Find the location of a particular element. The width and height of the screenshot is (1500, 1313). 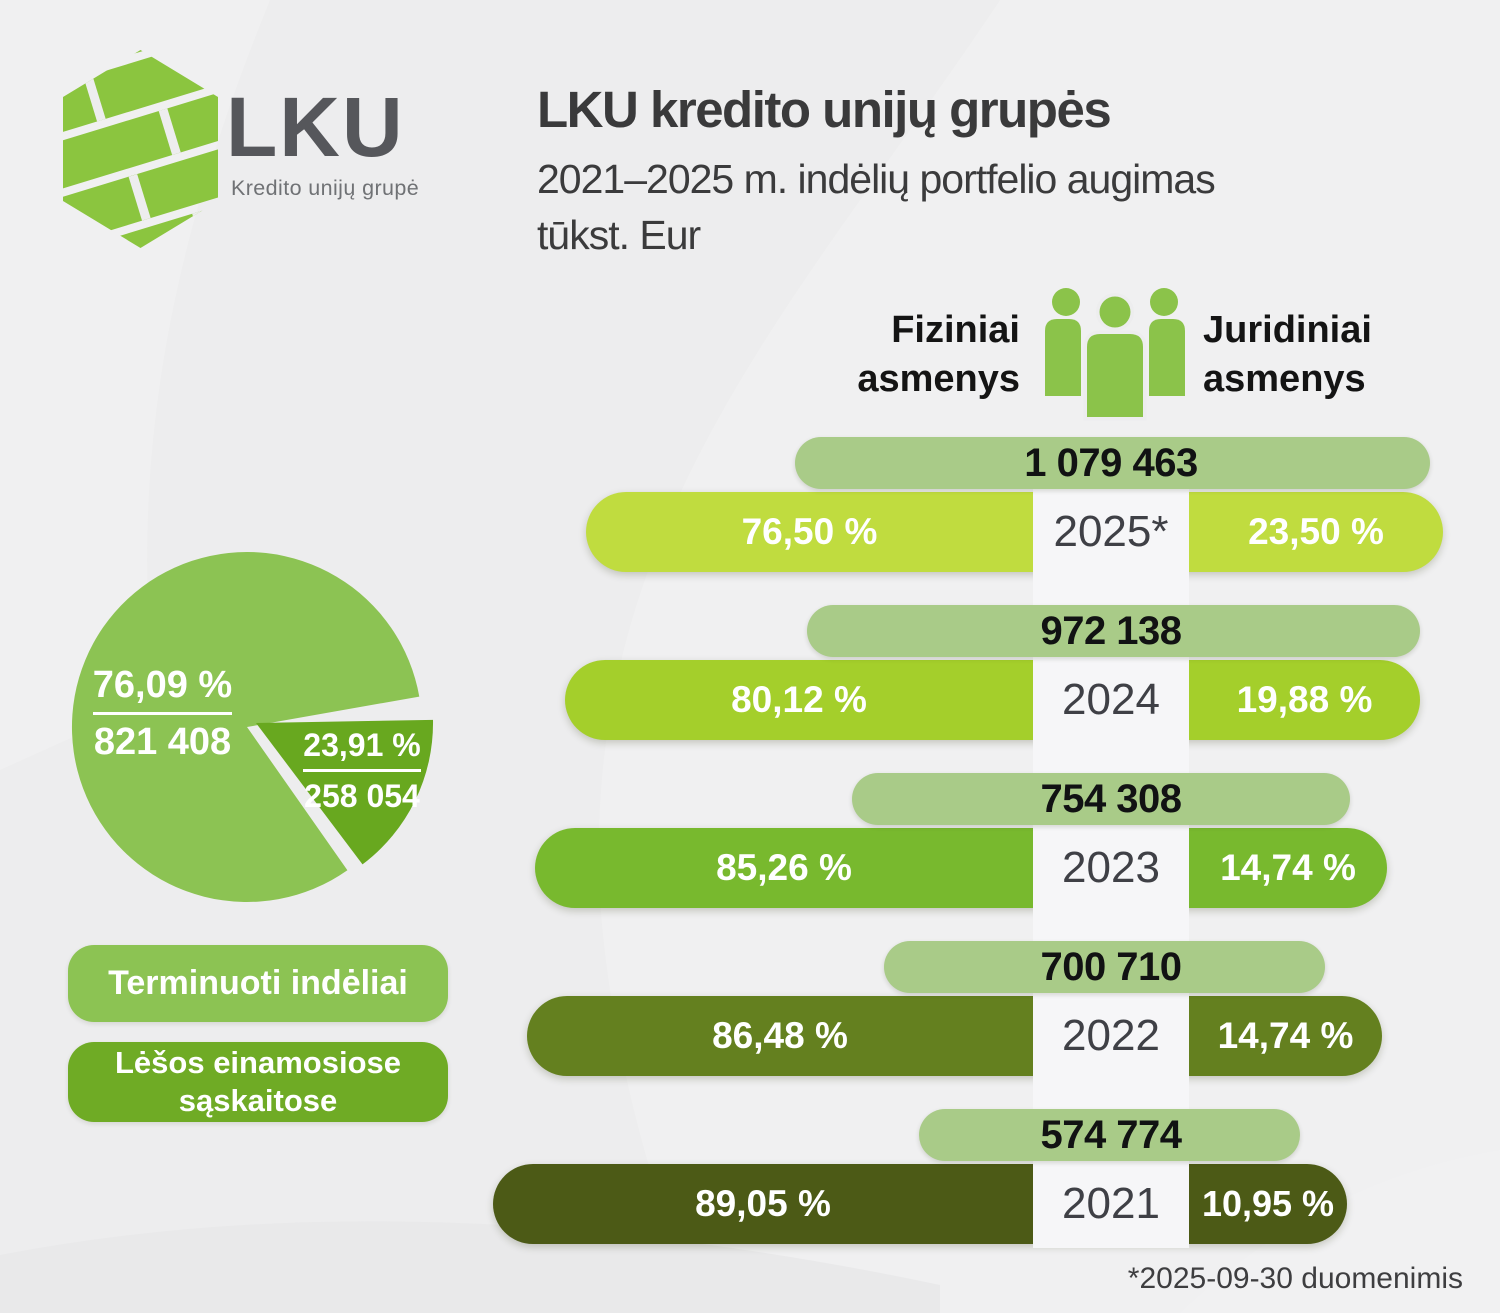

total-value-2025: 1 079 463 is located at coordinates (1111, 462).